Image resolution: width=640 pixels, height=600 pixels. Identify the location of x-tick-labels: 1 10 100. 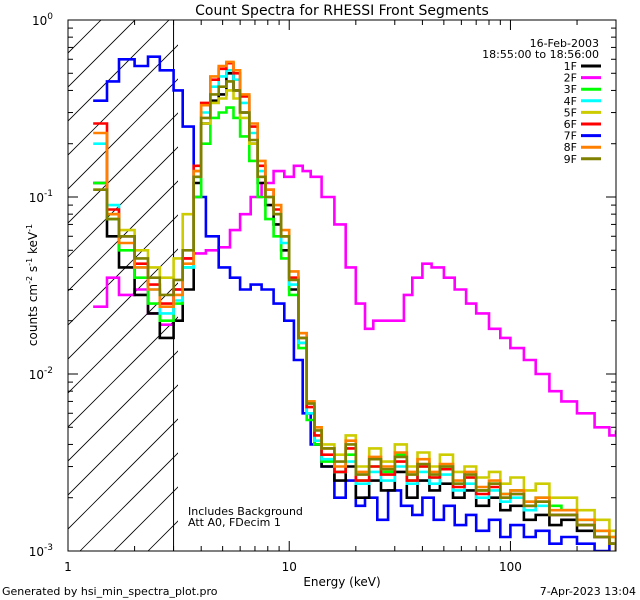
(293, 567).